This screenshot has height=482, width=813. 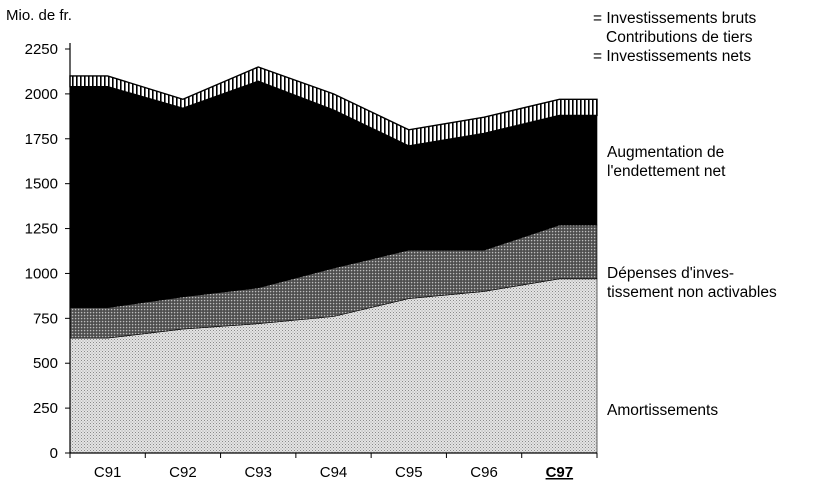 What do you see at coordinates (41, 229) in the screenshot?
I see `y-tick-label: 1250` at bounding box center [41, 229].